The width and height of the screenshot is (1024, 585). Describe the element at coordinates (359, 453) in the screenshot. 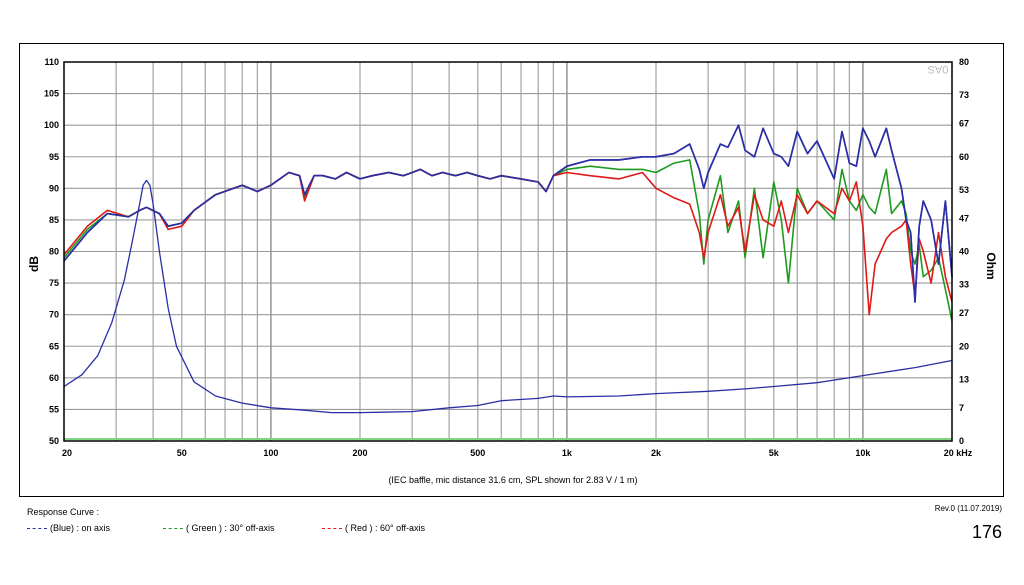

I see `x-tick-label: 200` at that location.